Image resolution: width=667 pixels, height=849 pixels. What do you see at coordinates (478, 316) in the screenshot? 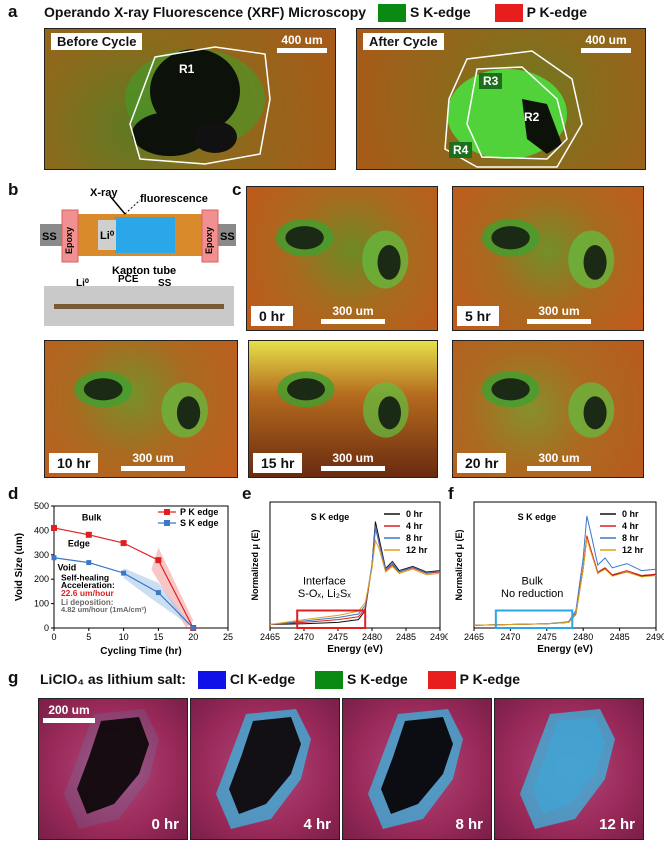
I see `time-tag: 5 hr` at bounding box center [478, 316].